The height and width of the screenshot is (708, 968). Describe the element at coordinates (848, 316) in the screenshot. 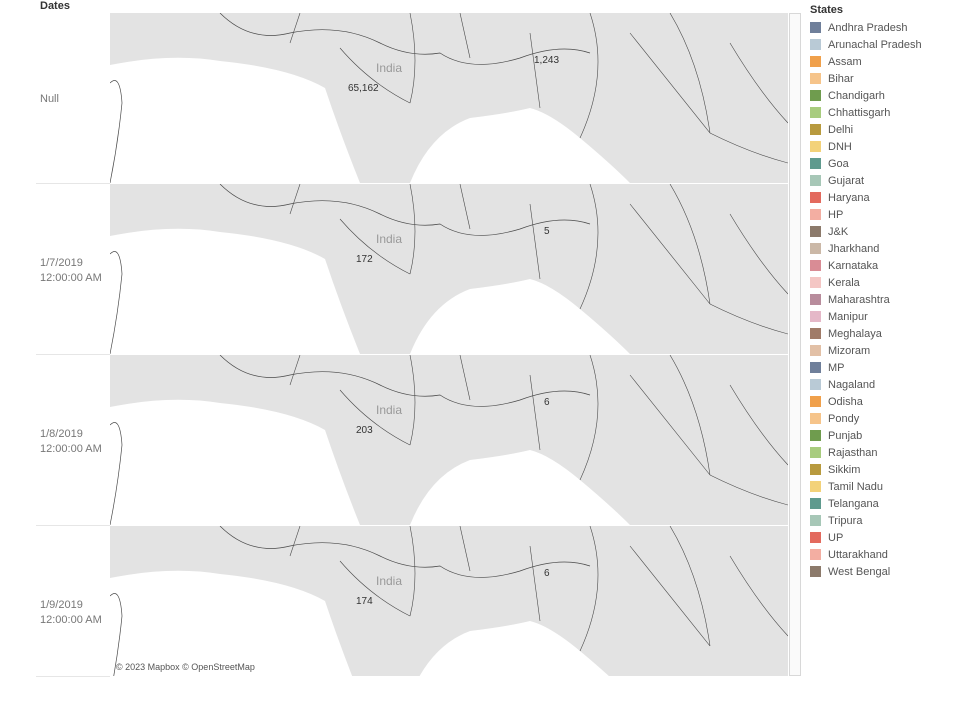

I see `legend-label: Manipur` at that location.